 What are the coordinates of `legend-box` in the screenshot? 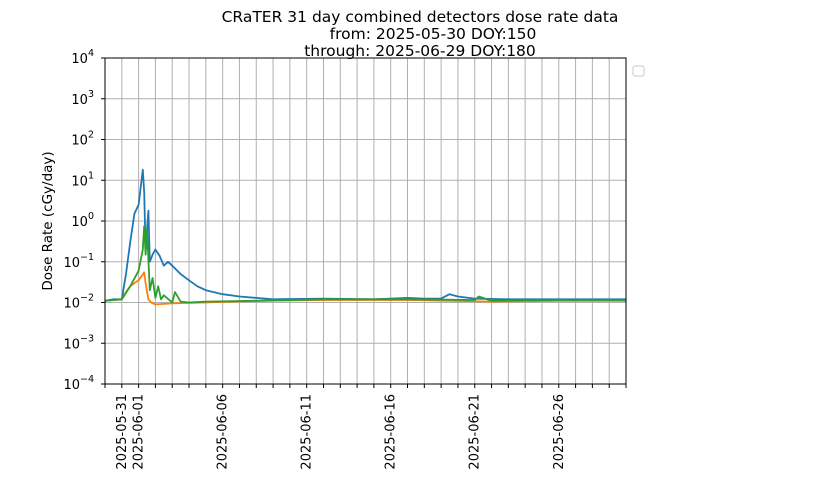 It's located at (638, 71).